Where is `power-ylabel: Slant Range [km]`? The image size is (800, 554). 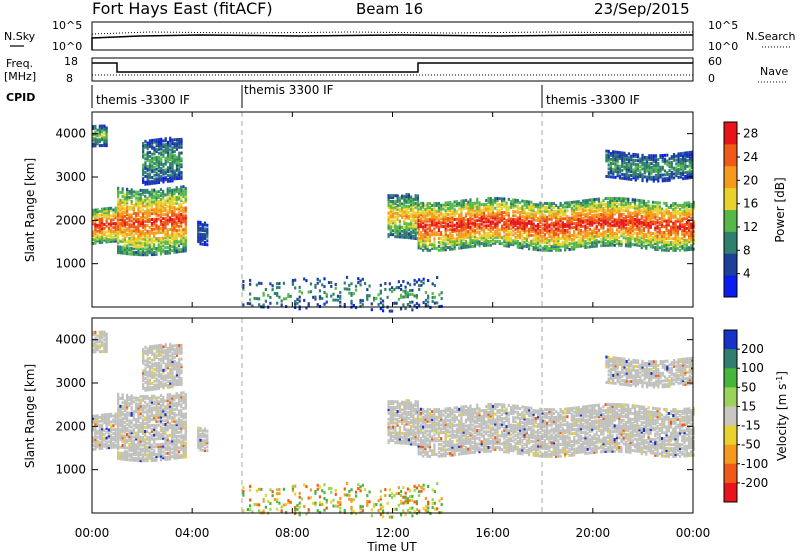
power-ylabel: Slant Range [km] is located at coordinates (30, 210).